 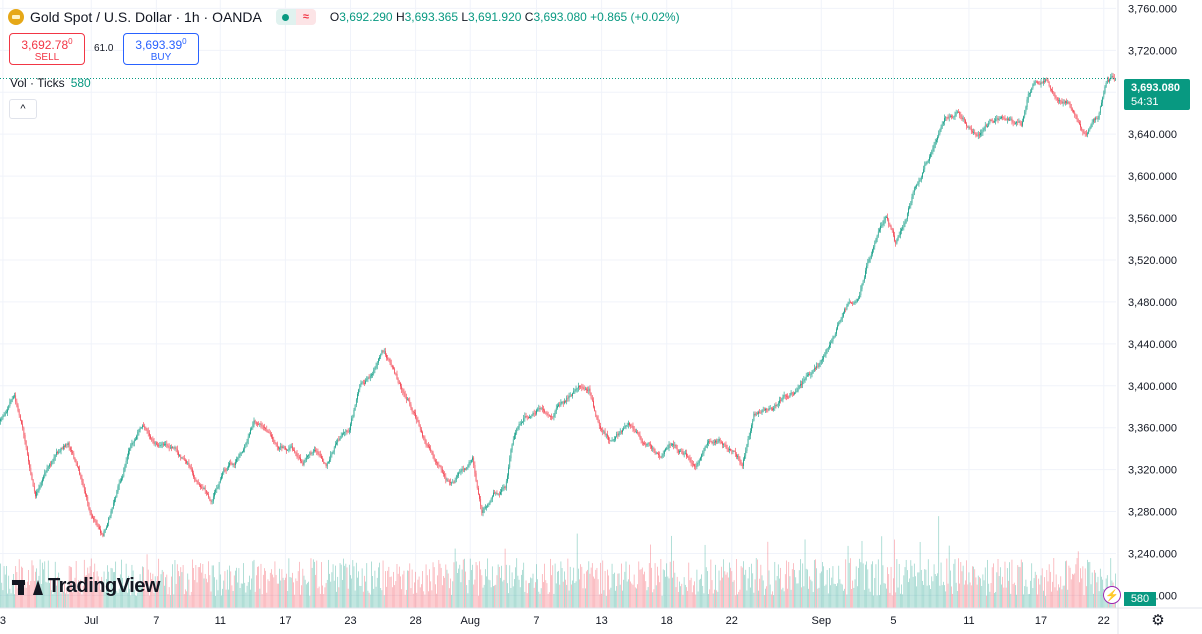 I want to click on buy-button: 3,693.390 BUY, so click(x=161, y=49).